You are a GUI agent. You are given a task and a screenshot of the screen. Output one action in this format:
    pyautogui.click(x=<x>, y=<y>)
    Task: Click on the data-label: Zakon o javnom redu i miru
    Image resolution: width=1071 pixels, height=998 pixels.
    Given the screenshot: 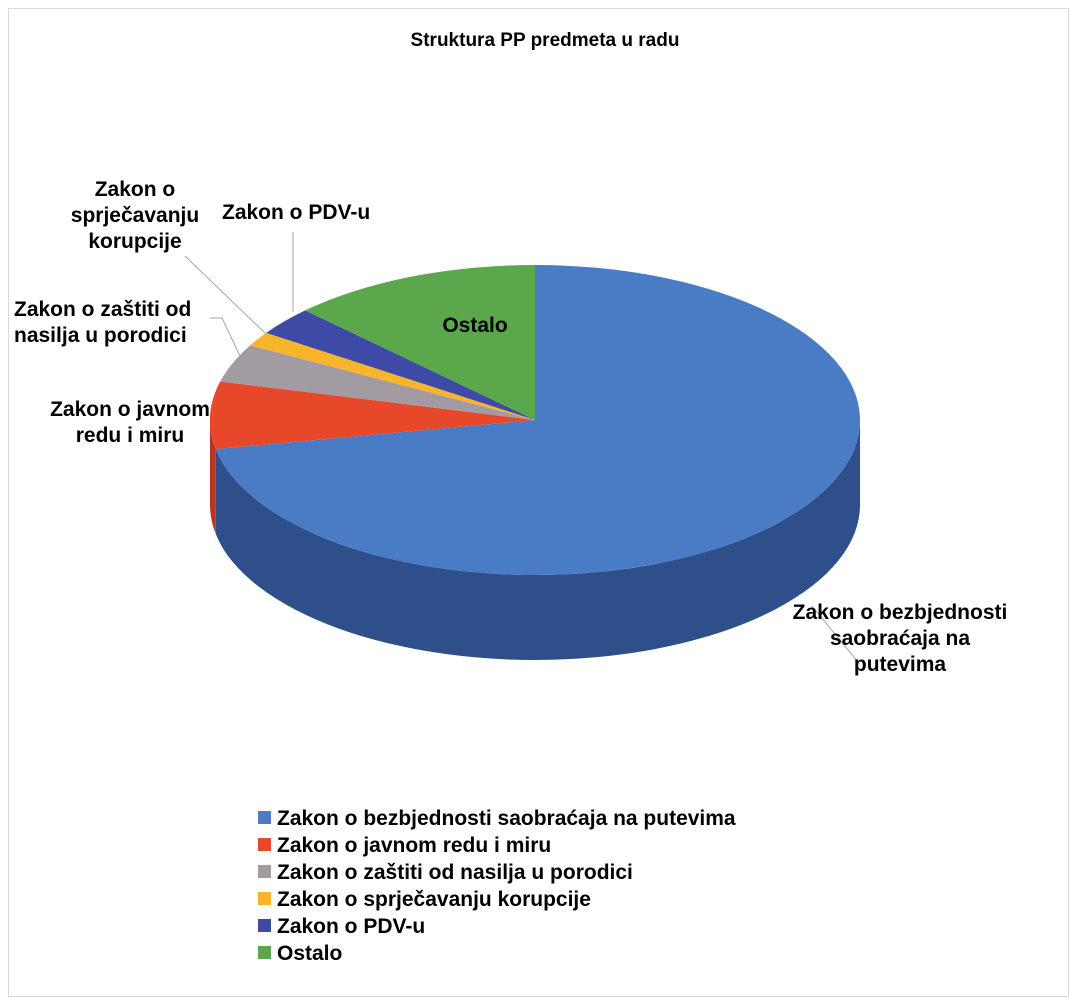 What is the action you would take?
    pyautogui.click(x=130, y=422)
    